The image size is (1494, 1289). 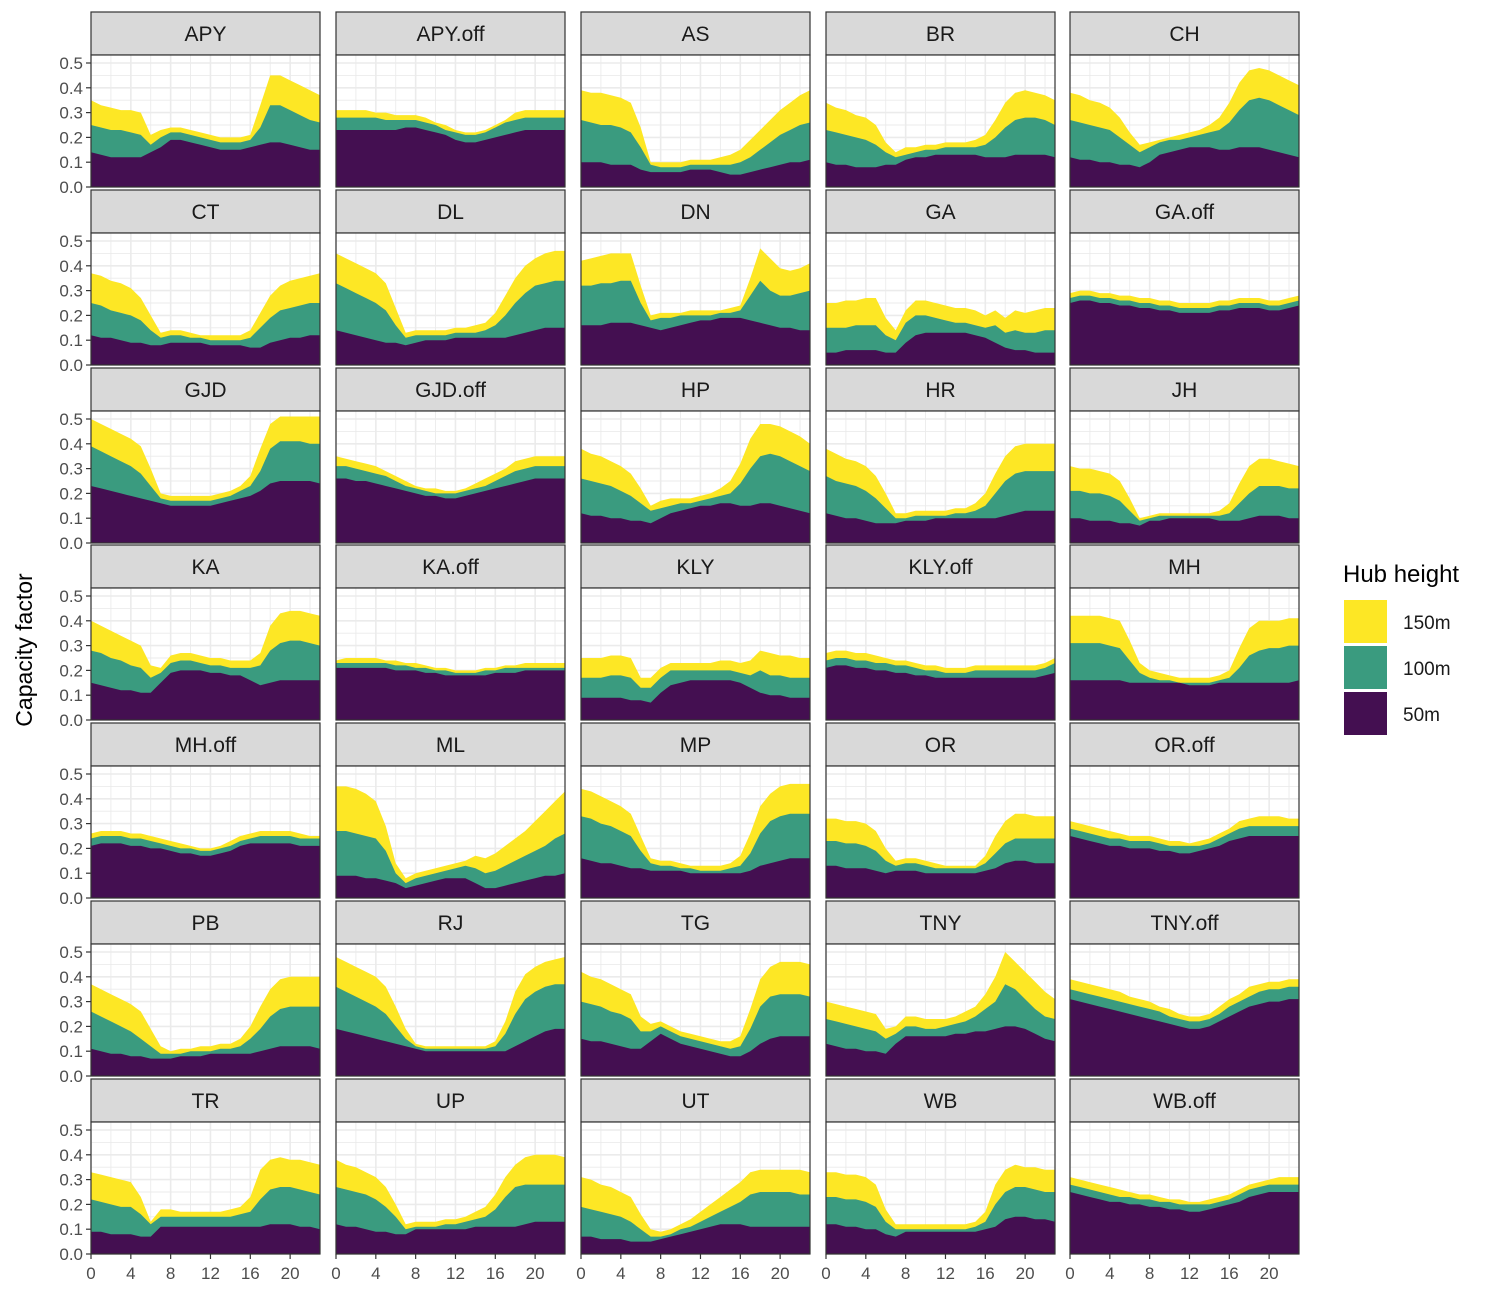 I want to click on facet-strip-label: MH.off, so click(x=206, y=745).